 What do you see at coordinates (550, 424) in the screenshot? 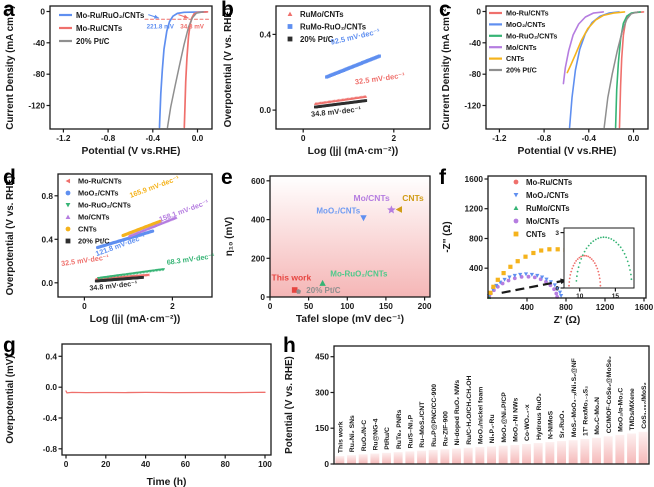
I see `svg-text: N-NiMoS` at bounding box center [550, 424].